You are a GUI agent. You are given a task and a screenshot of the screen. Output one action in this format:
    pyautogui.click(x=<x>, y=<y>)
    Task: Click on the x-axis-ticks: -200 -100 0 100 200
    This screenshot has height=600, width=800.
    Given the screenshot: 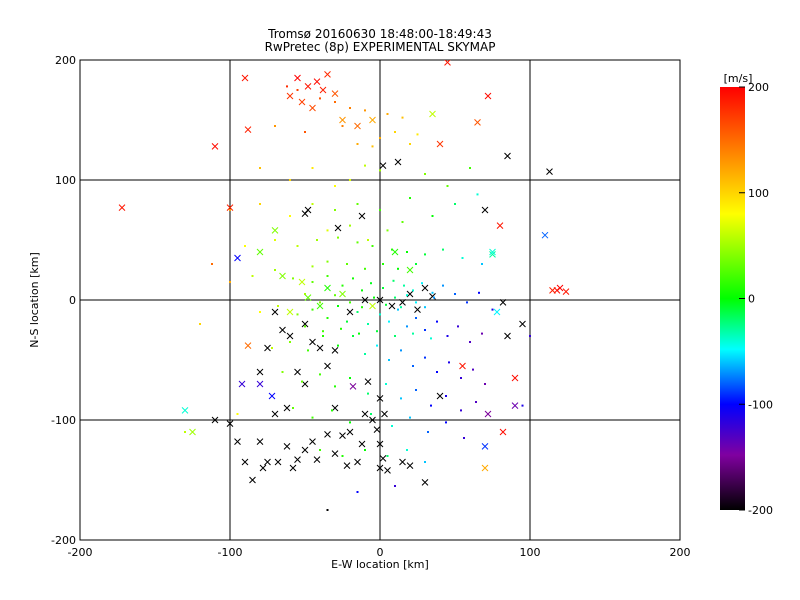 What is the action you would take?
    pyautogui.click(x=379, y=546)
    